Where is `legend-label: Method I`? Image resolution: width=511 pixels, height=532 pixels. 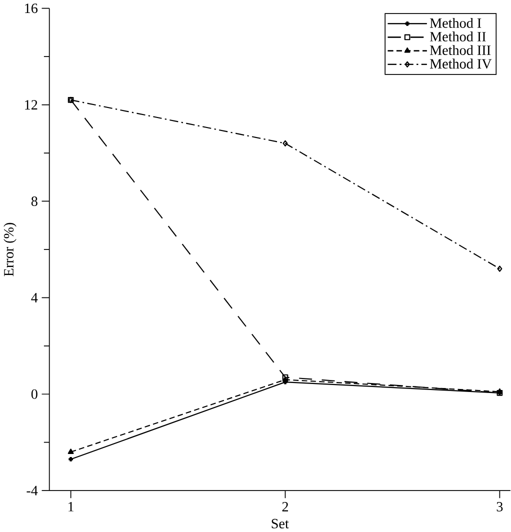
legend-label: Method I is located at coordinates (456, 23).